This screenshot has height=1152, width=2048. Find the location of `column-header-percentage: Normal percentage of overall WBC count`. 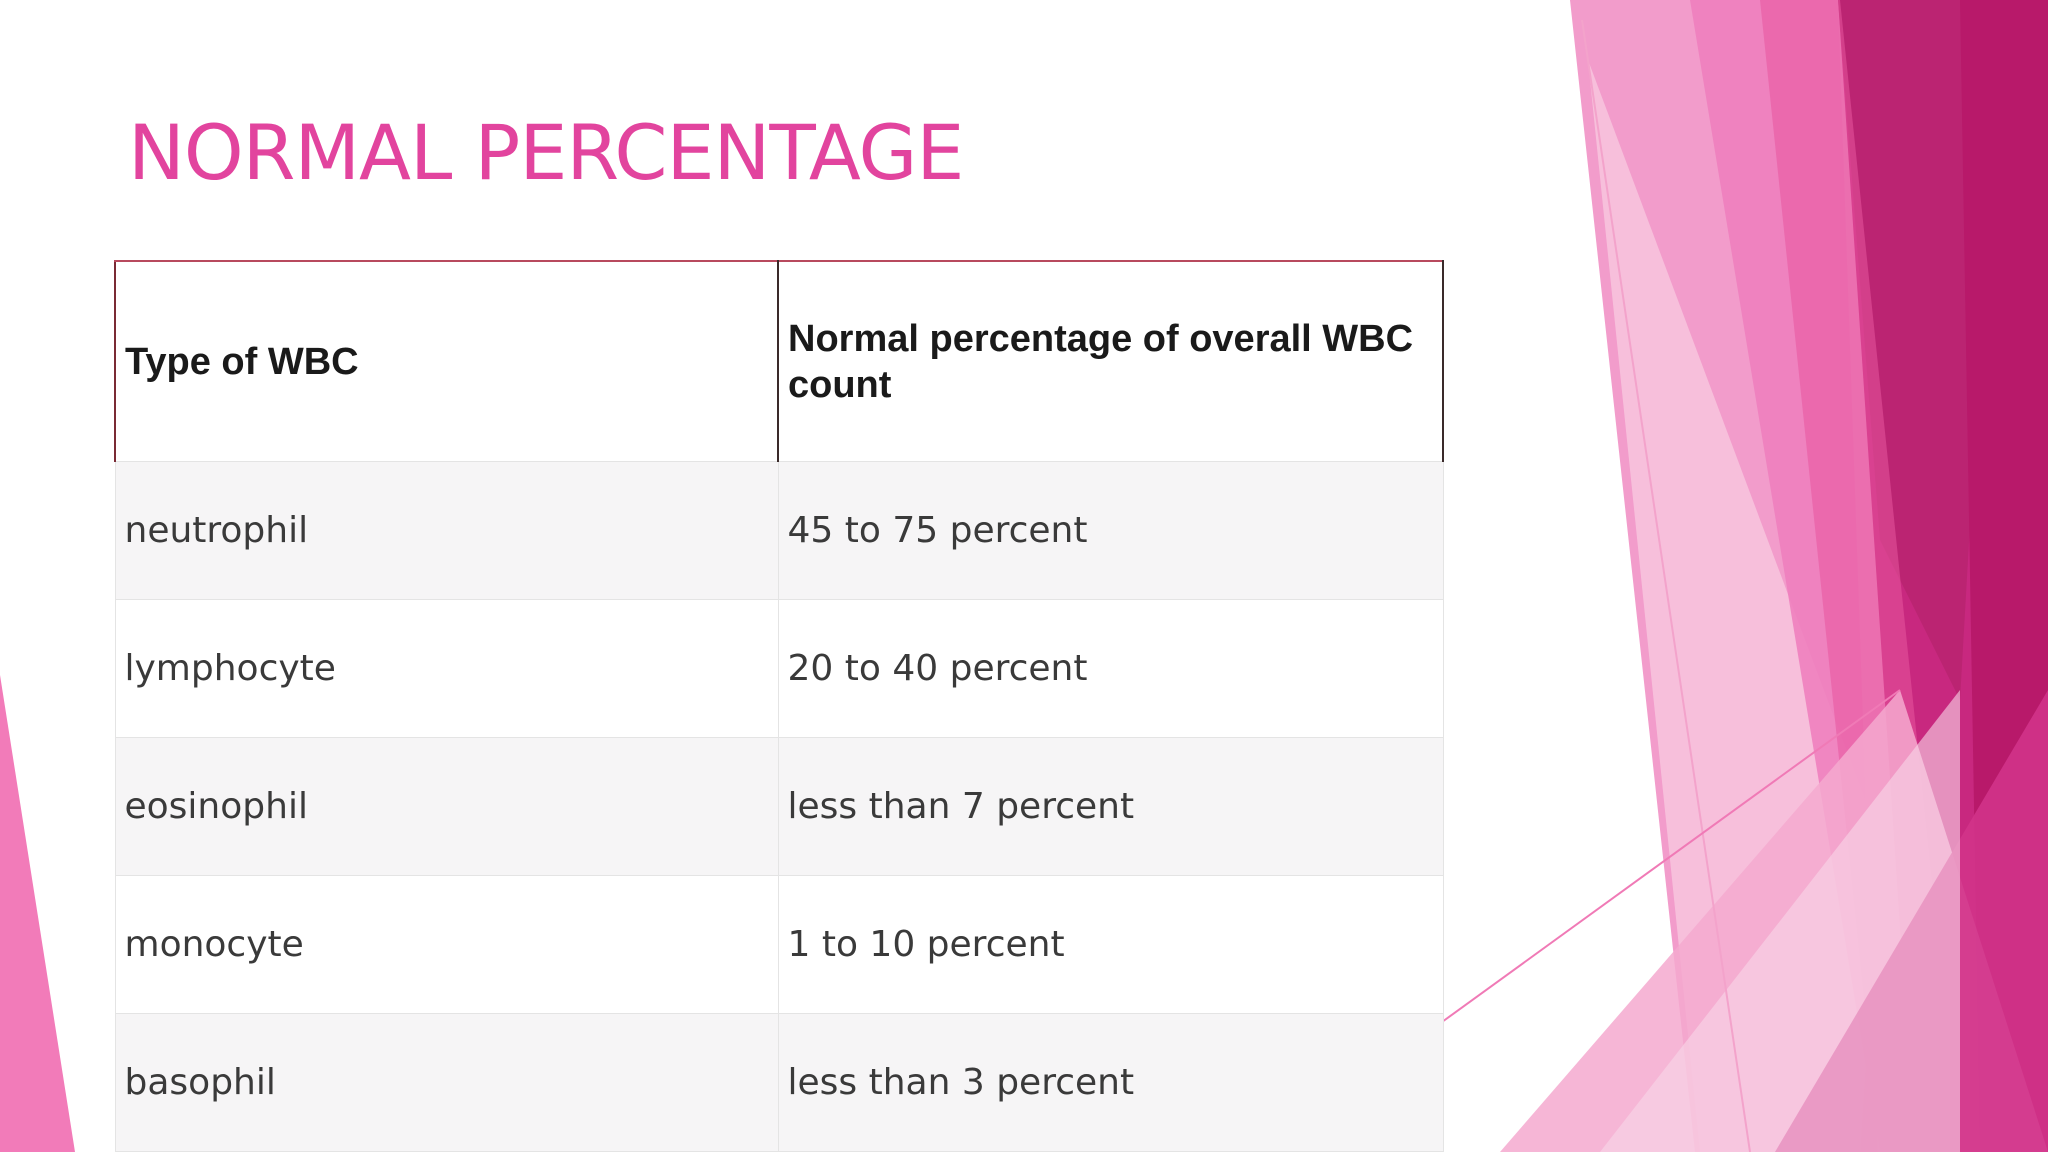

column-header-percentage: Normal percentage of overall WBC count is located at coordinates (1110, 361).